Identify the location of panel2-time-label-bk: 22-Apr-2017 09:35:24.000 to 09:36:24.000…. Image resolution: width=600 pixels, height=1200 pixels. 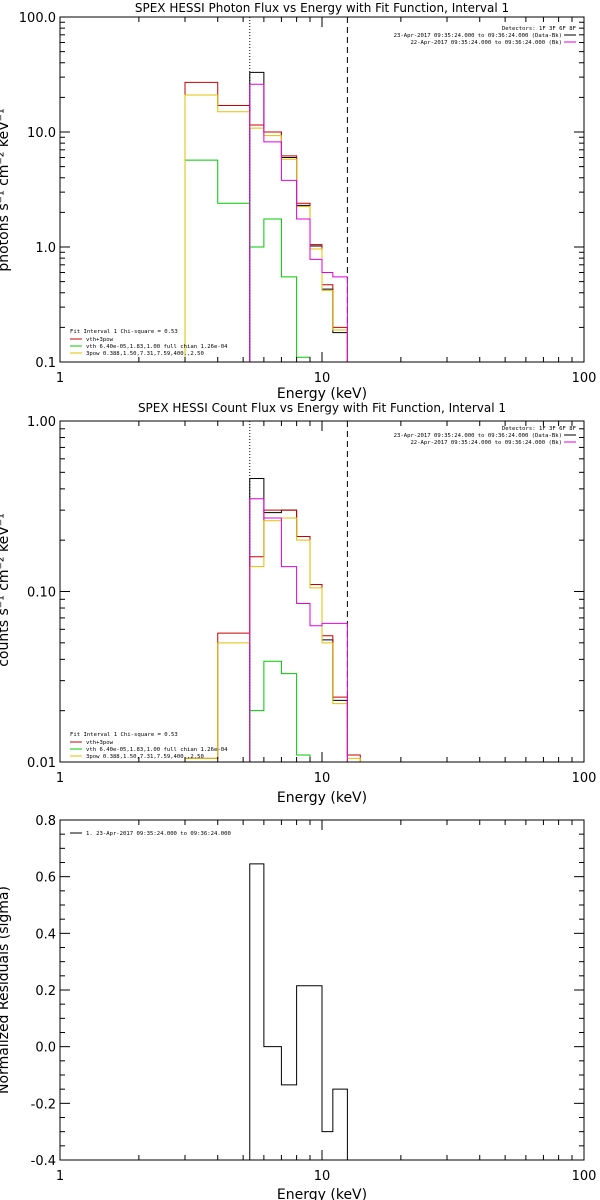
(486, 443).